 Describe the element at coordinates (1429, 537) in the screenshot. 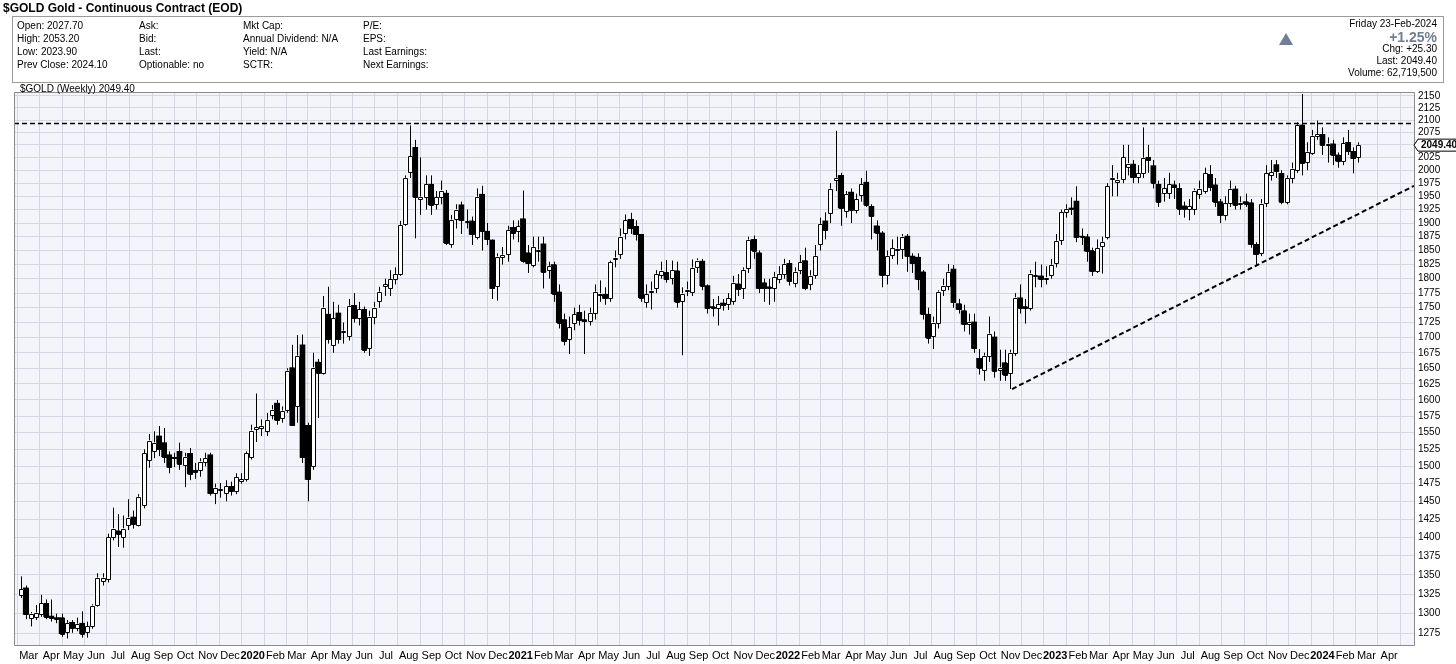

I see `y-tick-label: 1400` at that location.